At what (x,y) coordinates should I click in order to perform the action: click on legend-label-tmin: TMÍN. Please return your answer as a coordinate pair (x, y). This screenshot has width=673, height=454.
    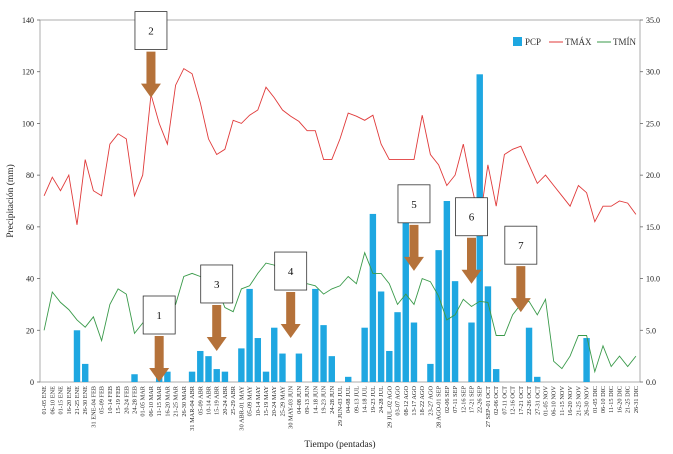
    Looking at the image, I should click on (624, 42).